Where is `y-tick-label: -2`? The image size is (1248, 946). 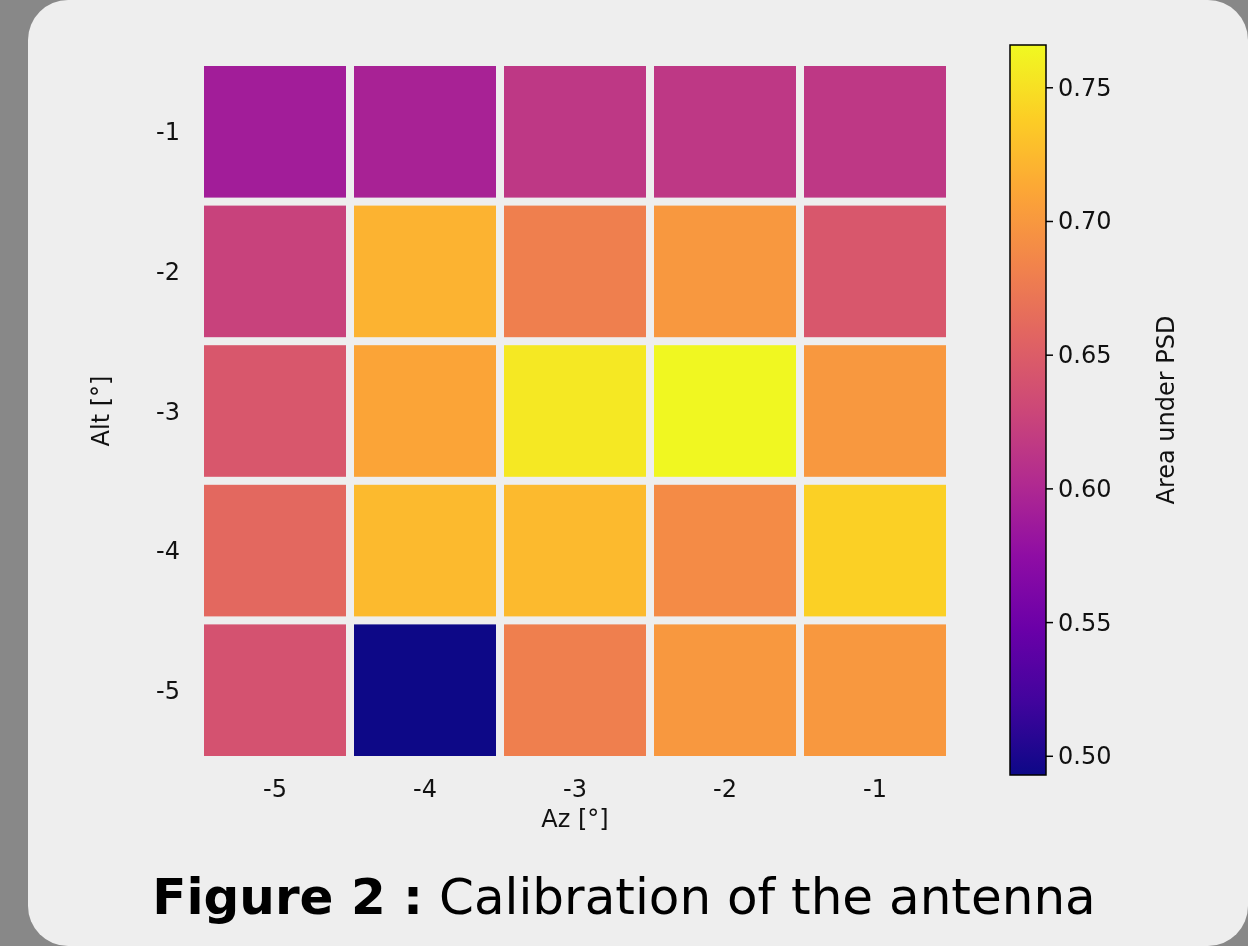 y-tick-label: -2 is located at coordinates (168, 271).